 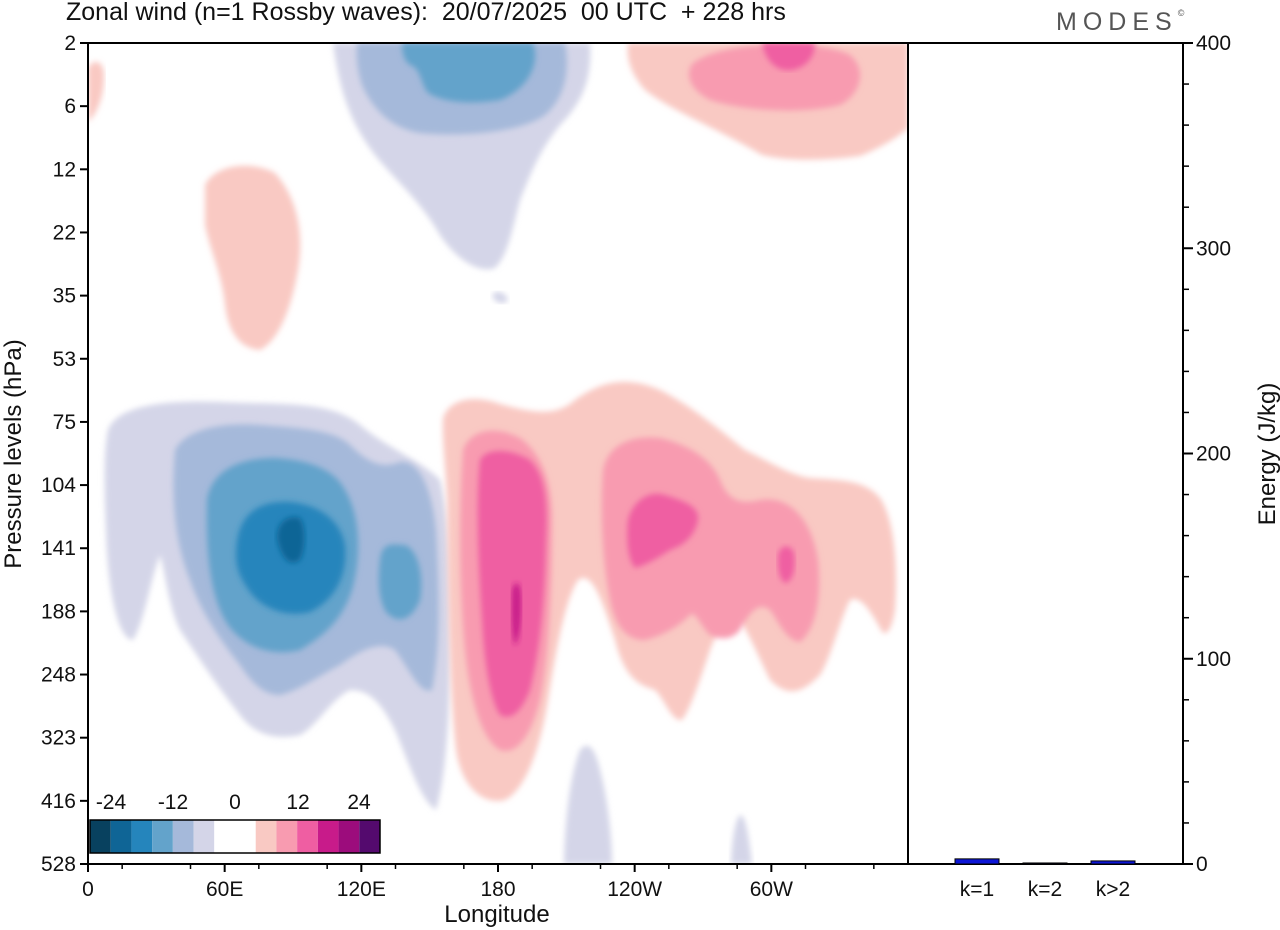 What do you see at coordinates (58, 675) in the screenshot?
I see `pressure-tick-label: 248` at bounding box center [58, 675].